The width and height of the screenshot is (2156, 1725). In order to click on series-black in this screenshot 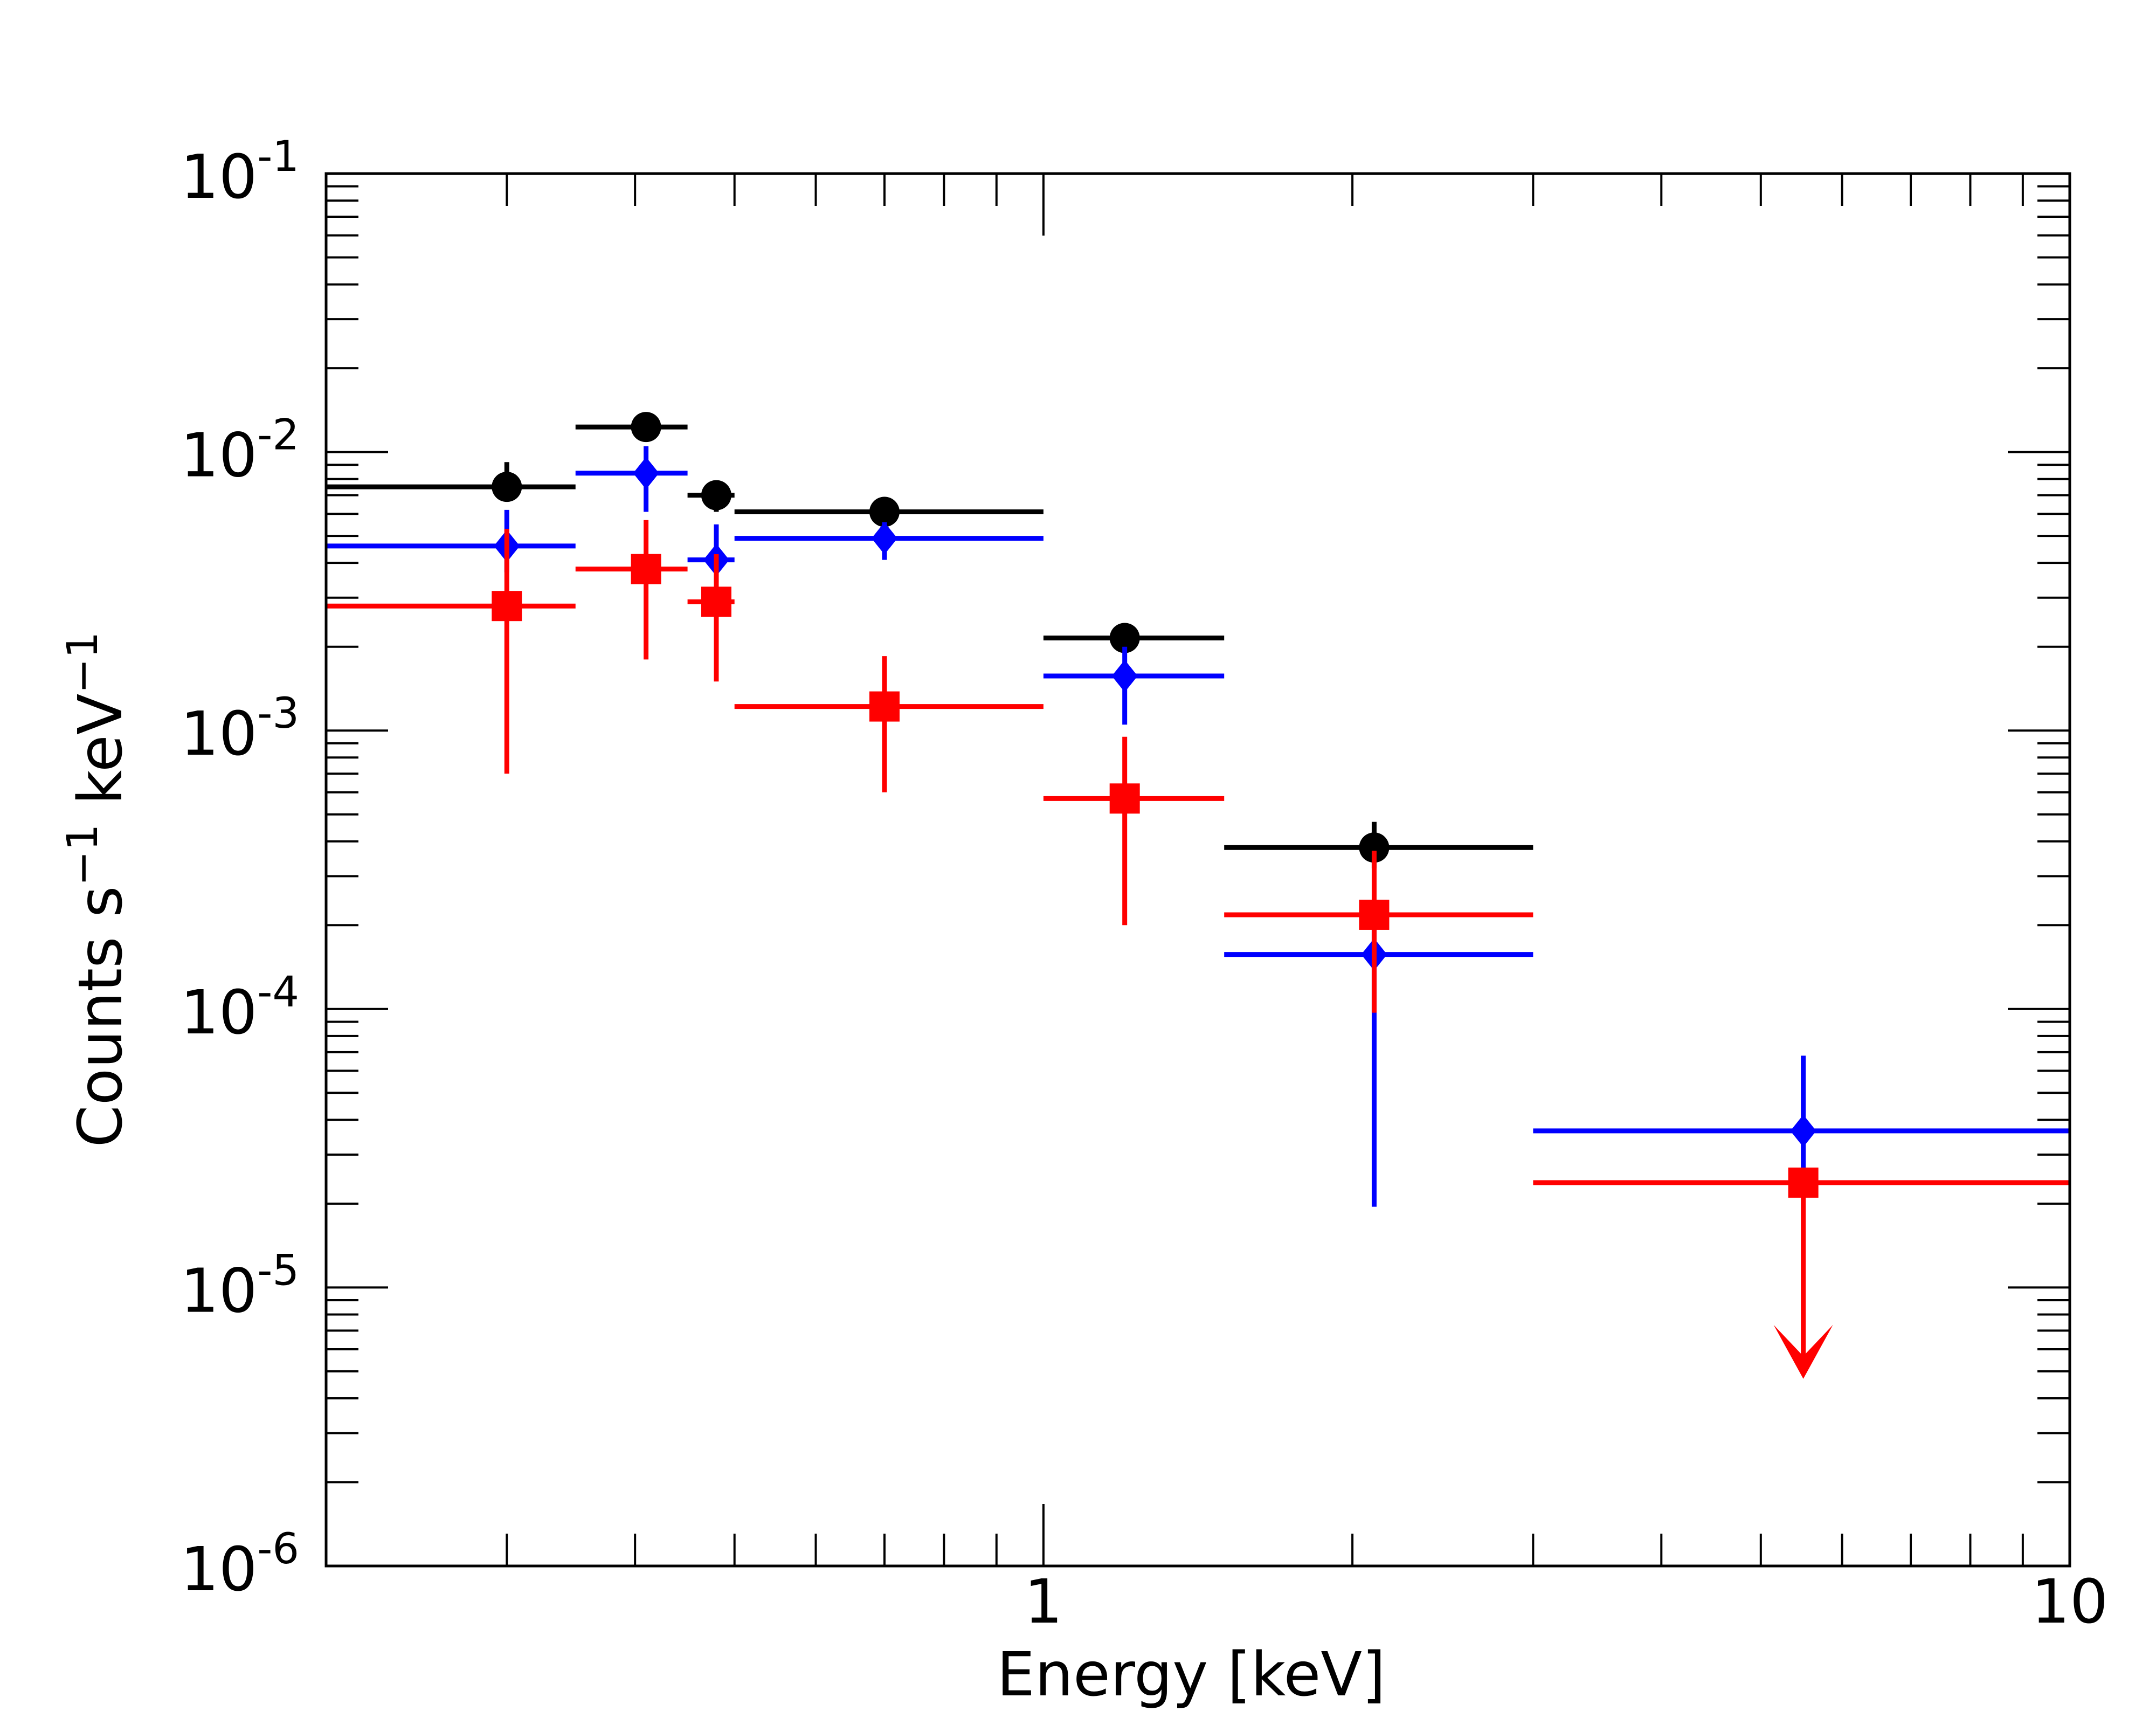, I will do `click(929, 640)`.